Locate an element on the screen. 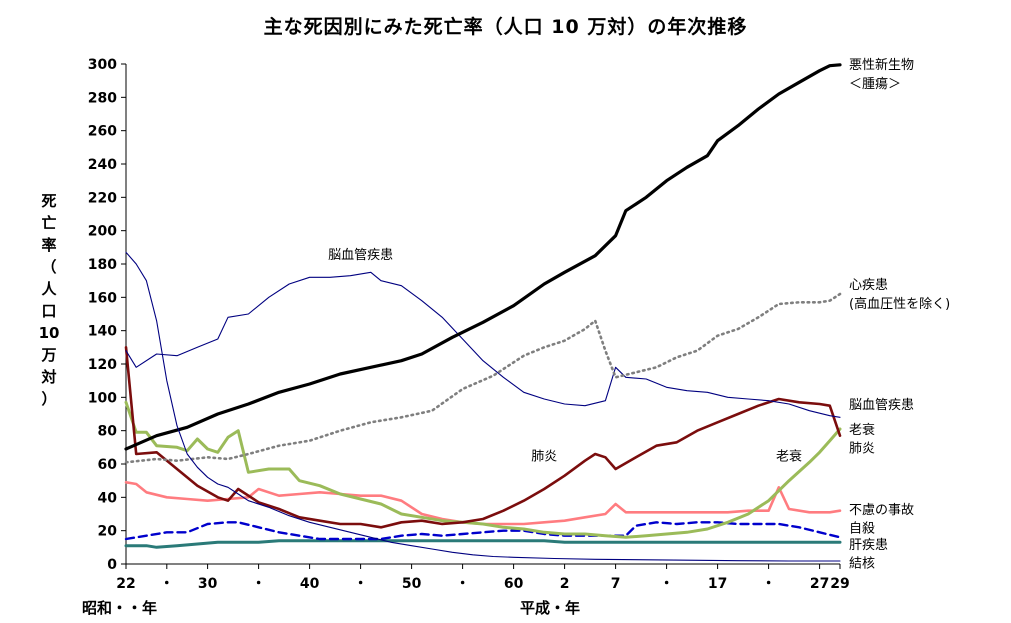 Image resolution: width=1011 pixels, height=623 pixels. x-tick-label: 29 is located at coordinates (839, 584).